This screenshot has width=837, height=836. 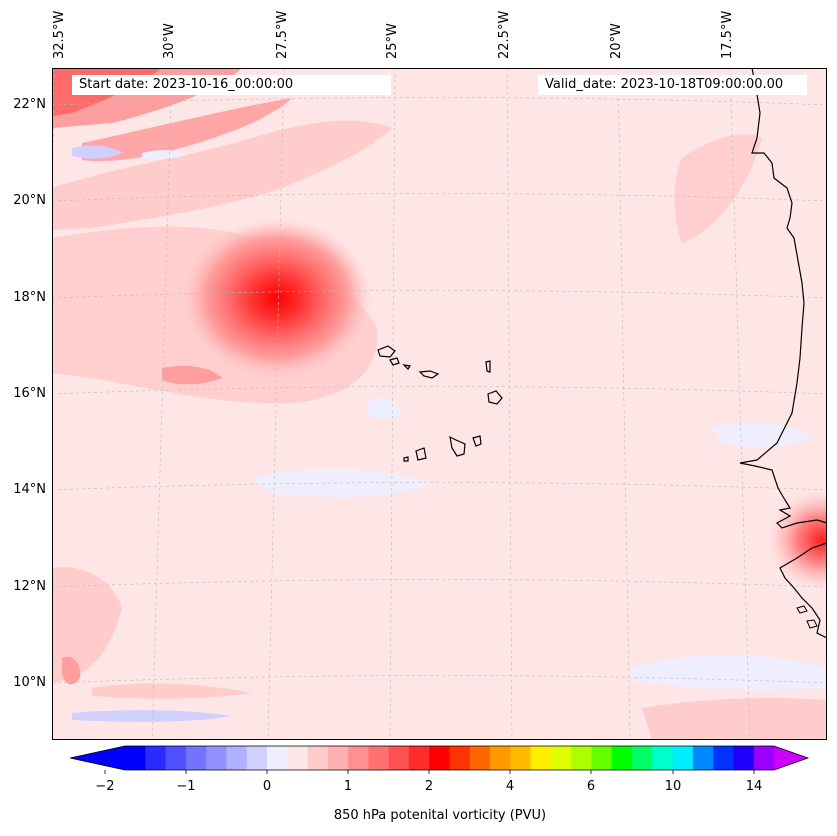 I want to click on lon-label-32-5w: 32.5°W, so click(x=59, y=34).